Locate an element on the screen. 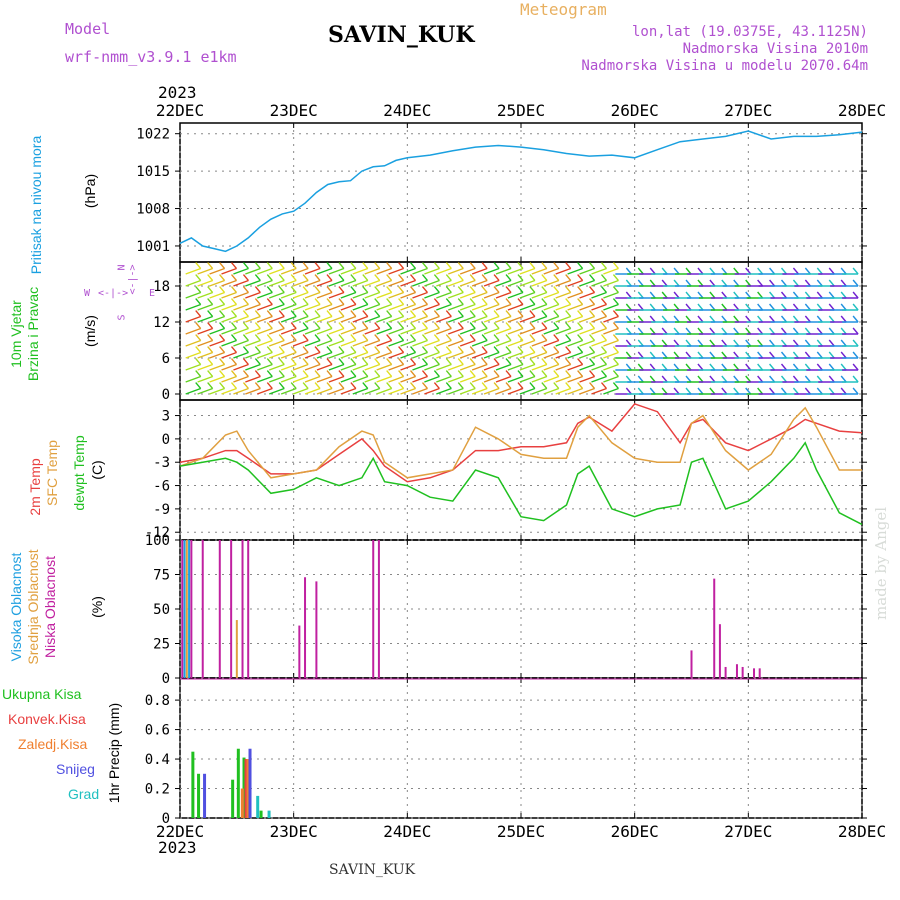  pressure-tick-label: 1008 is located at coordinates (153, 210).